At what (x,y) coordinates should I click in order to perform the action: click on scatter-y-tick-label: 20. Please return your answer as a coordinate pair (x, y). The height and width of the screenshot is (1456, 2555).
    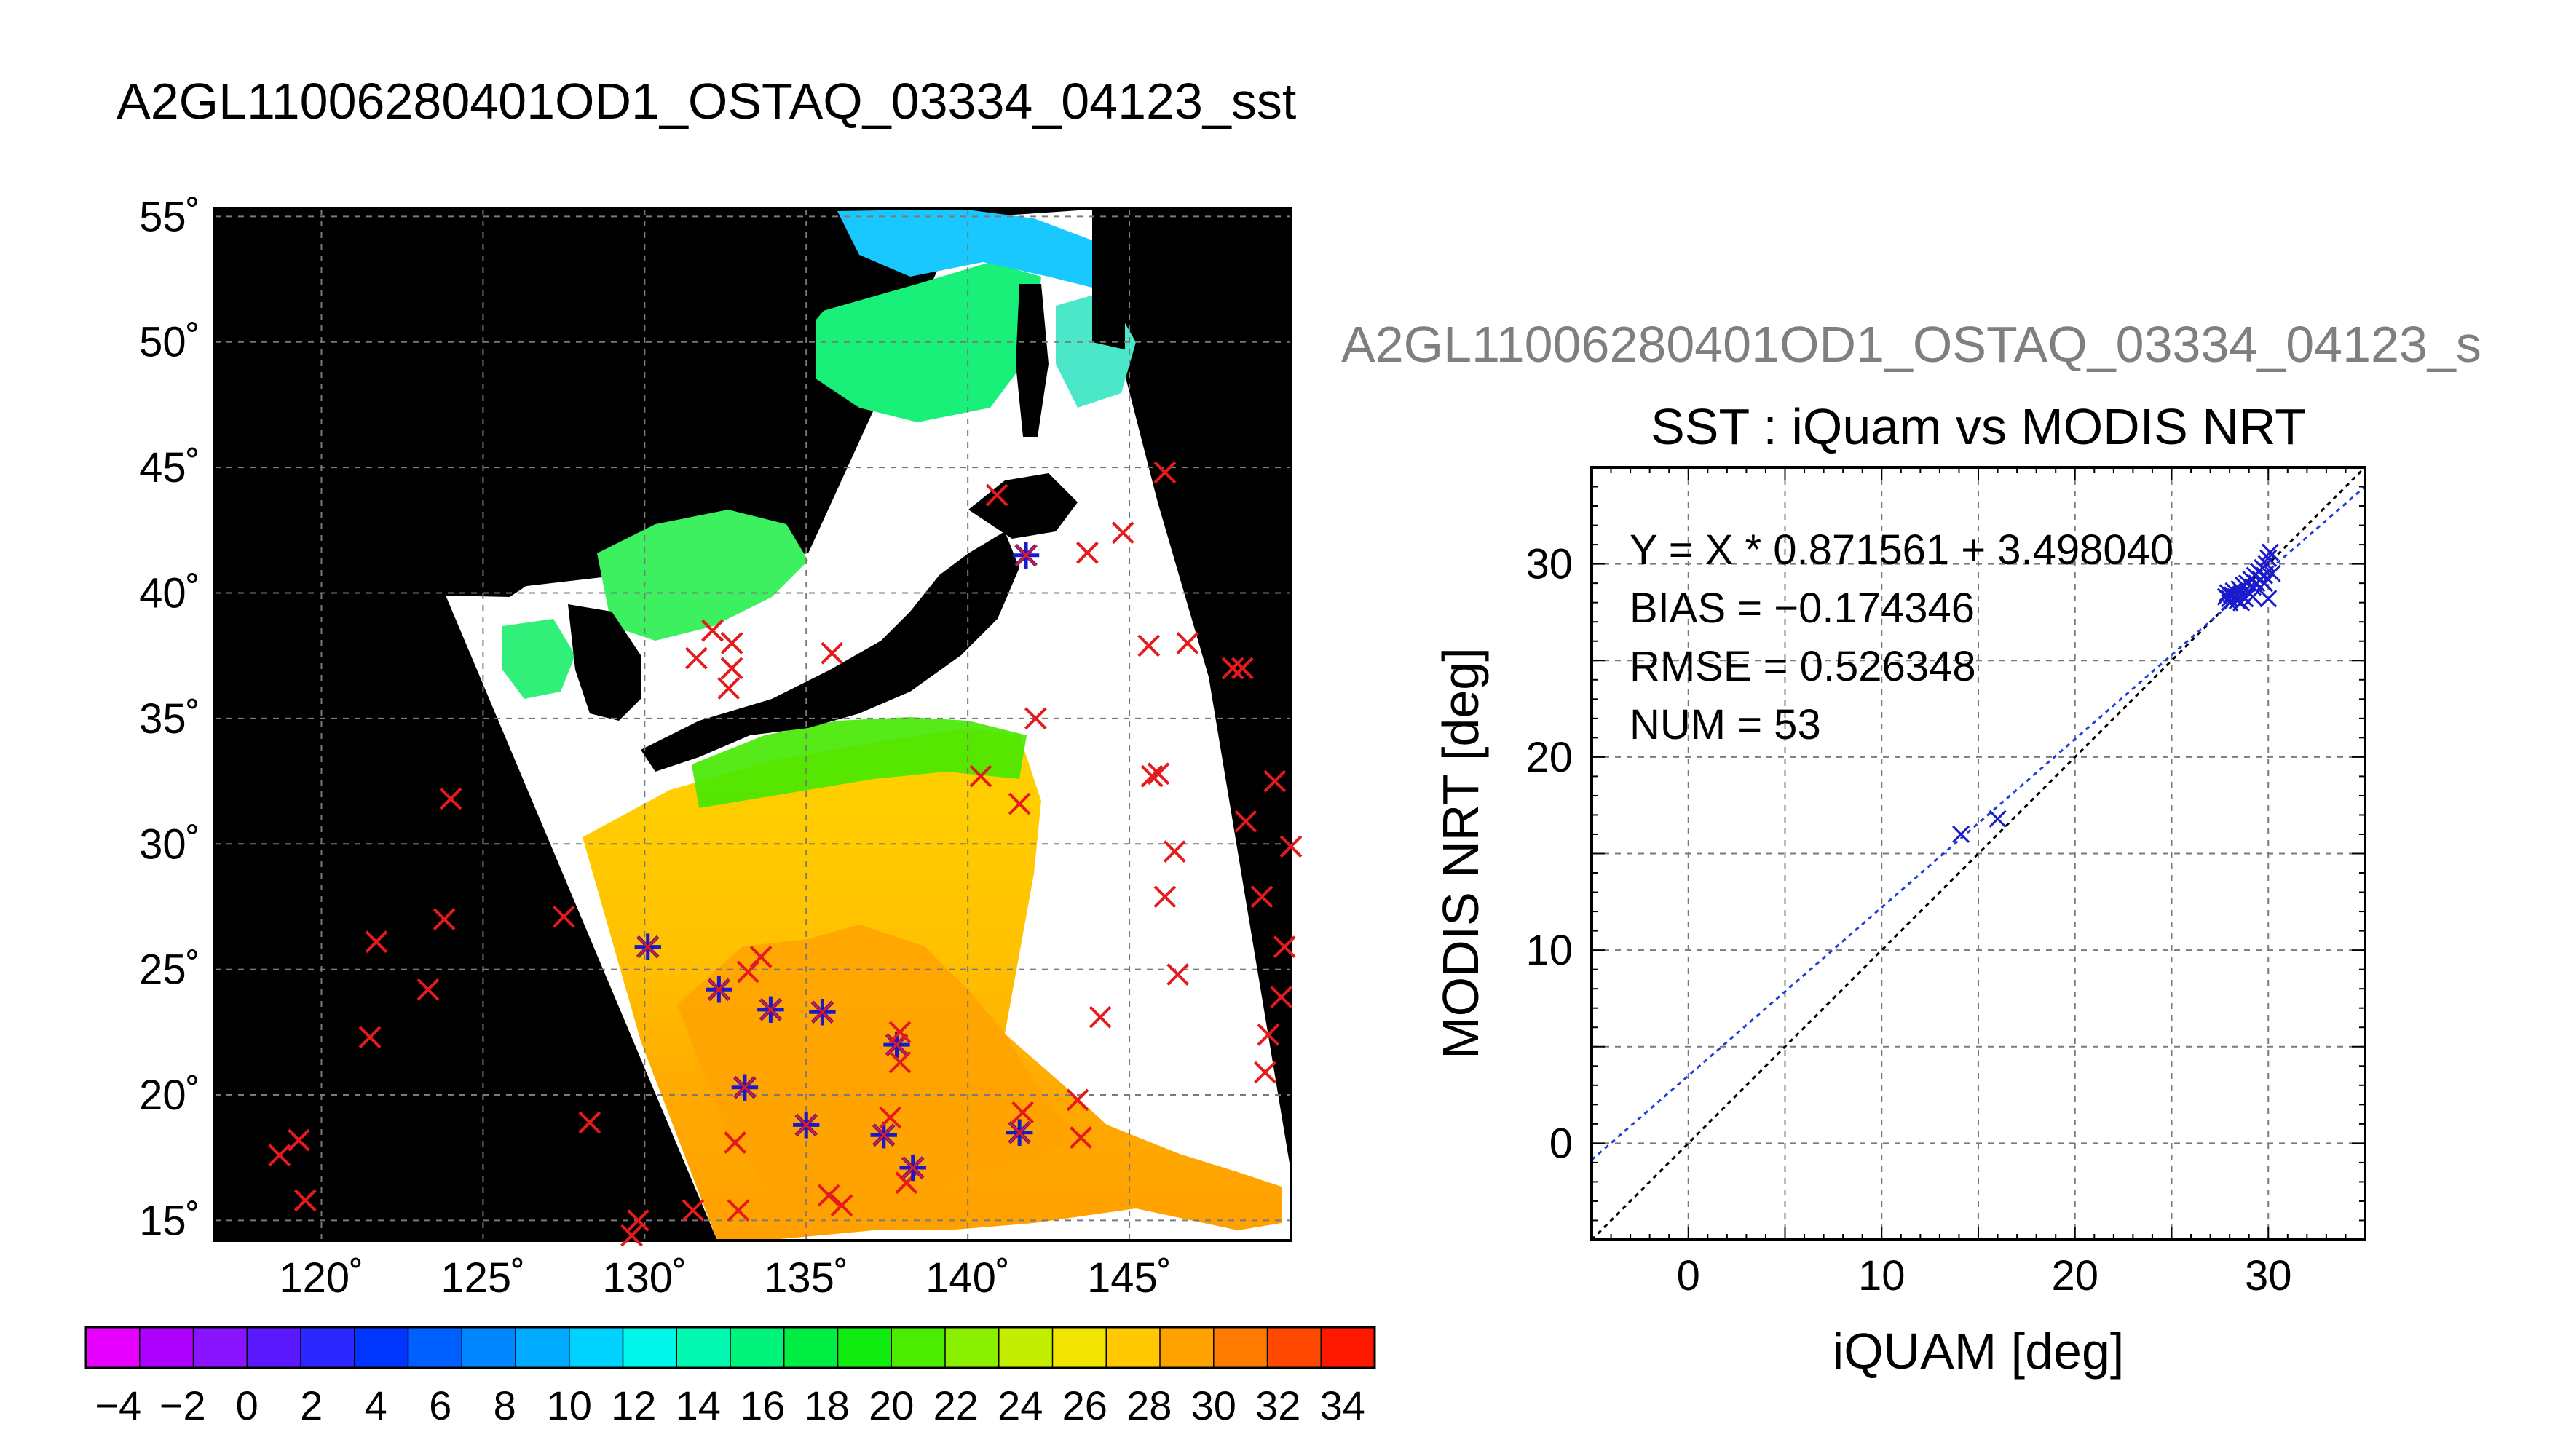
    Looking at the image, I should click on (1549, 757).